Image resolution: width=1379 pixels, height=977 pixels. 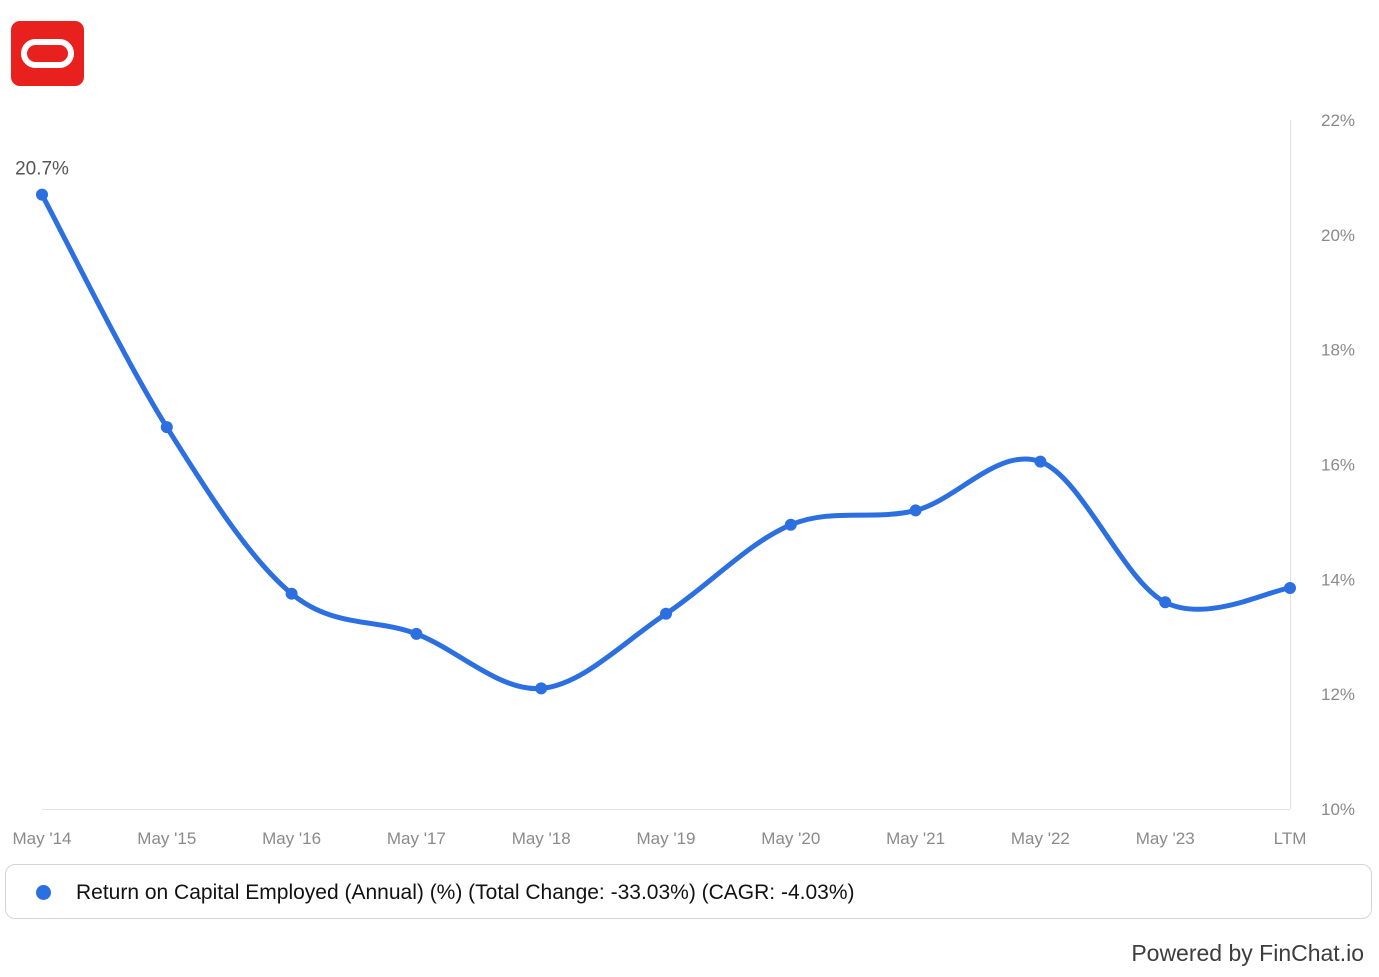 I want to click on x-tick-label: May '16, so click(x=291, y=838).